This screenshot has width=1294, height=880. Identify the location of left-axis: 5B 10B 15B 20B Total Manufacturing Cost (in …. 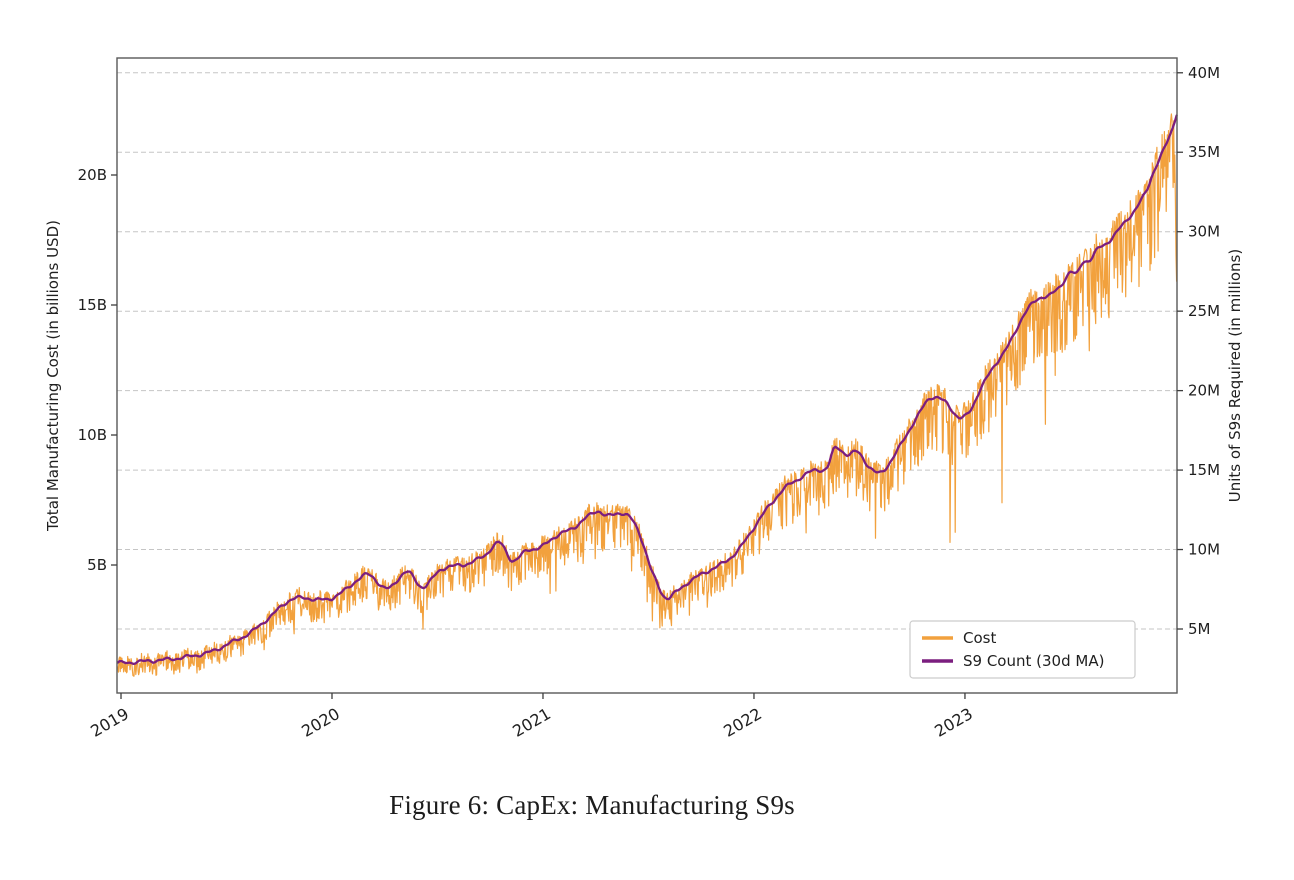
(80, 370).